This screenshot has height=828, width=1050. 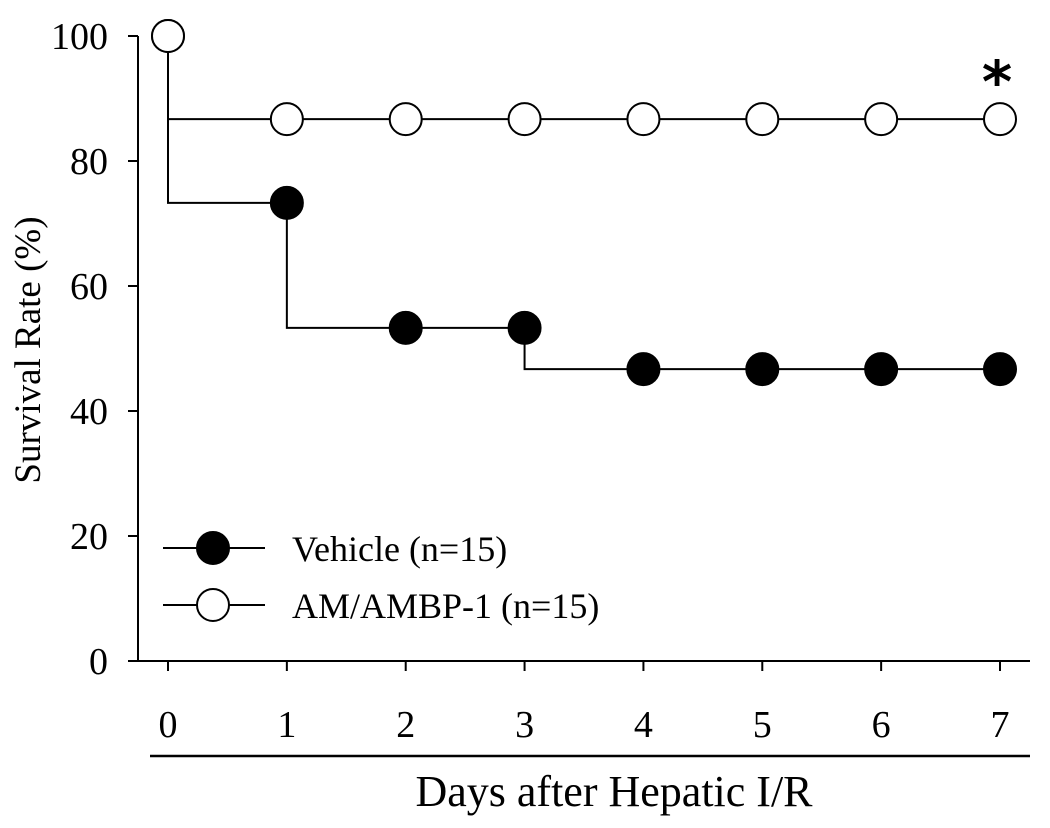 I want to click on y-tick-label: 100, so click(x=79, y=37).